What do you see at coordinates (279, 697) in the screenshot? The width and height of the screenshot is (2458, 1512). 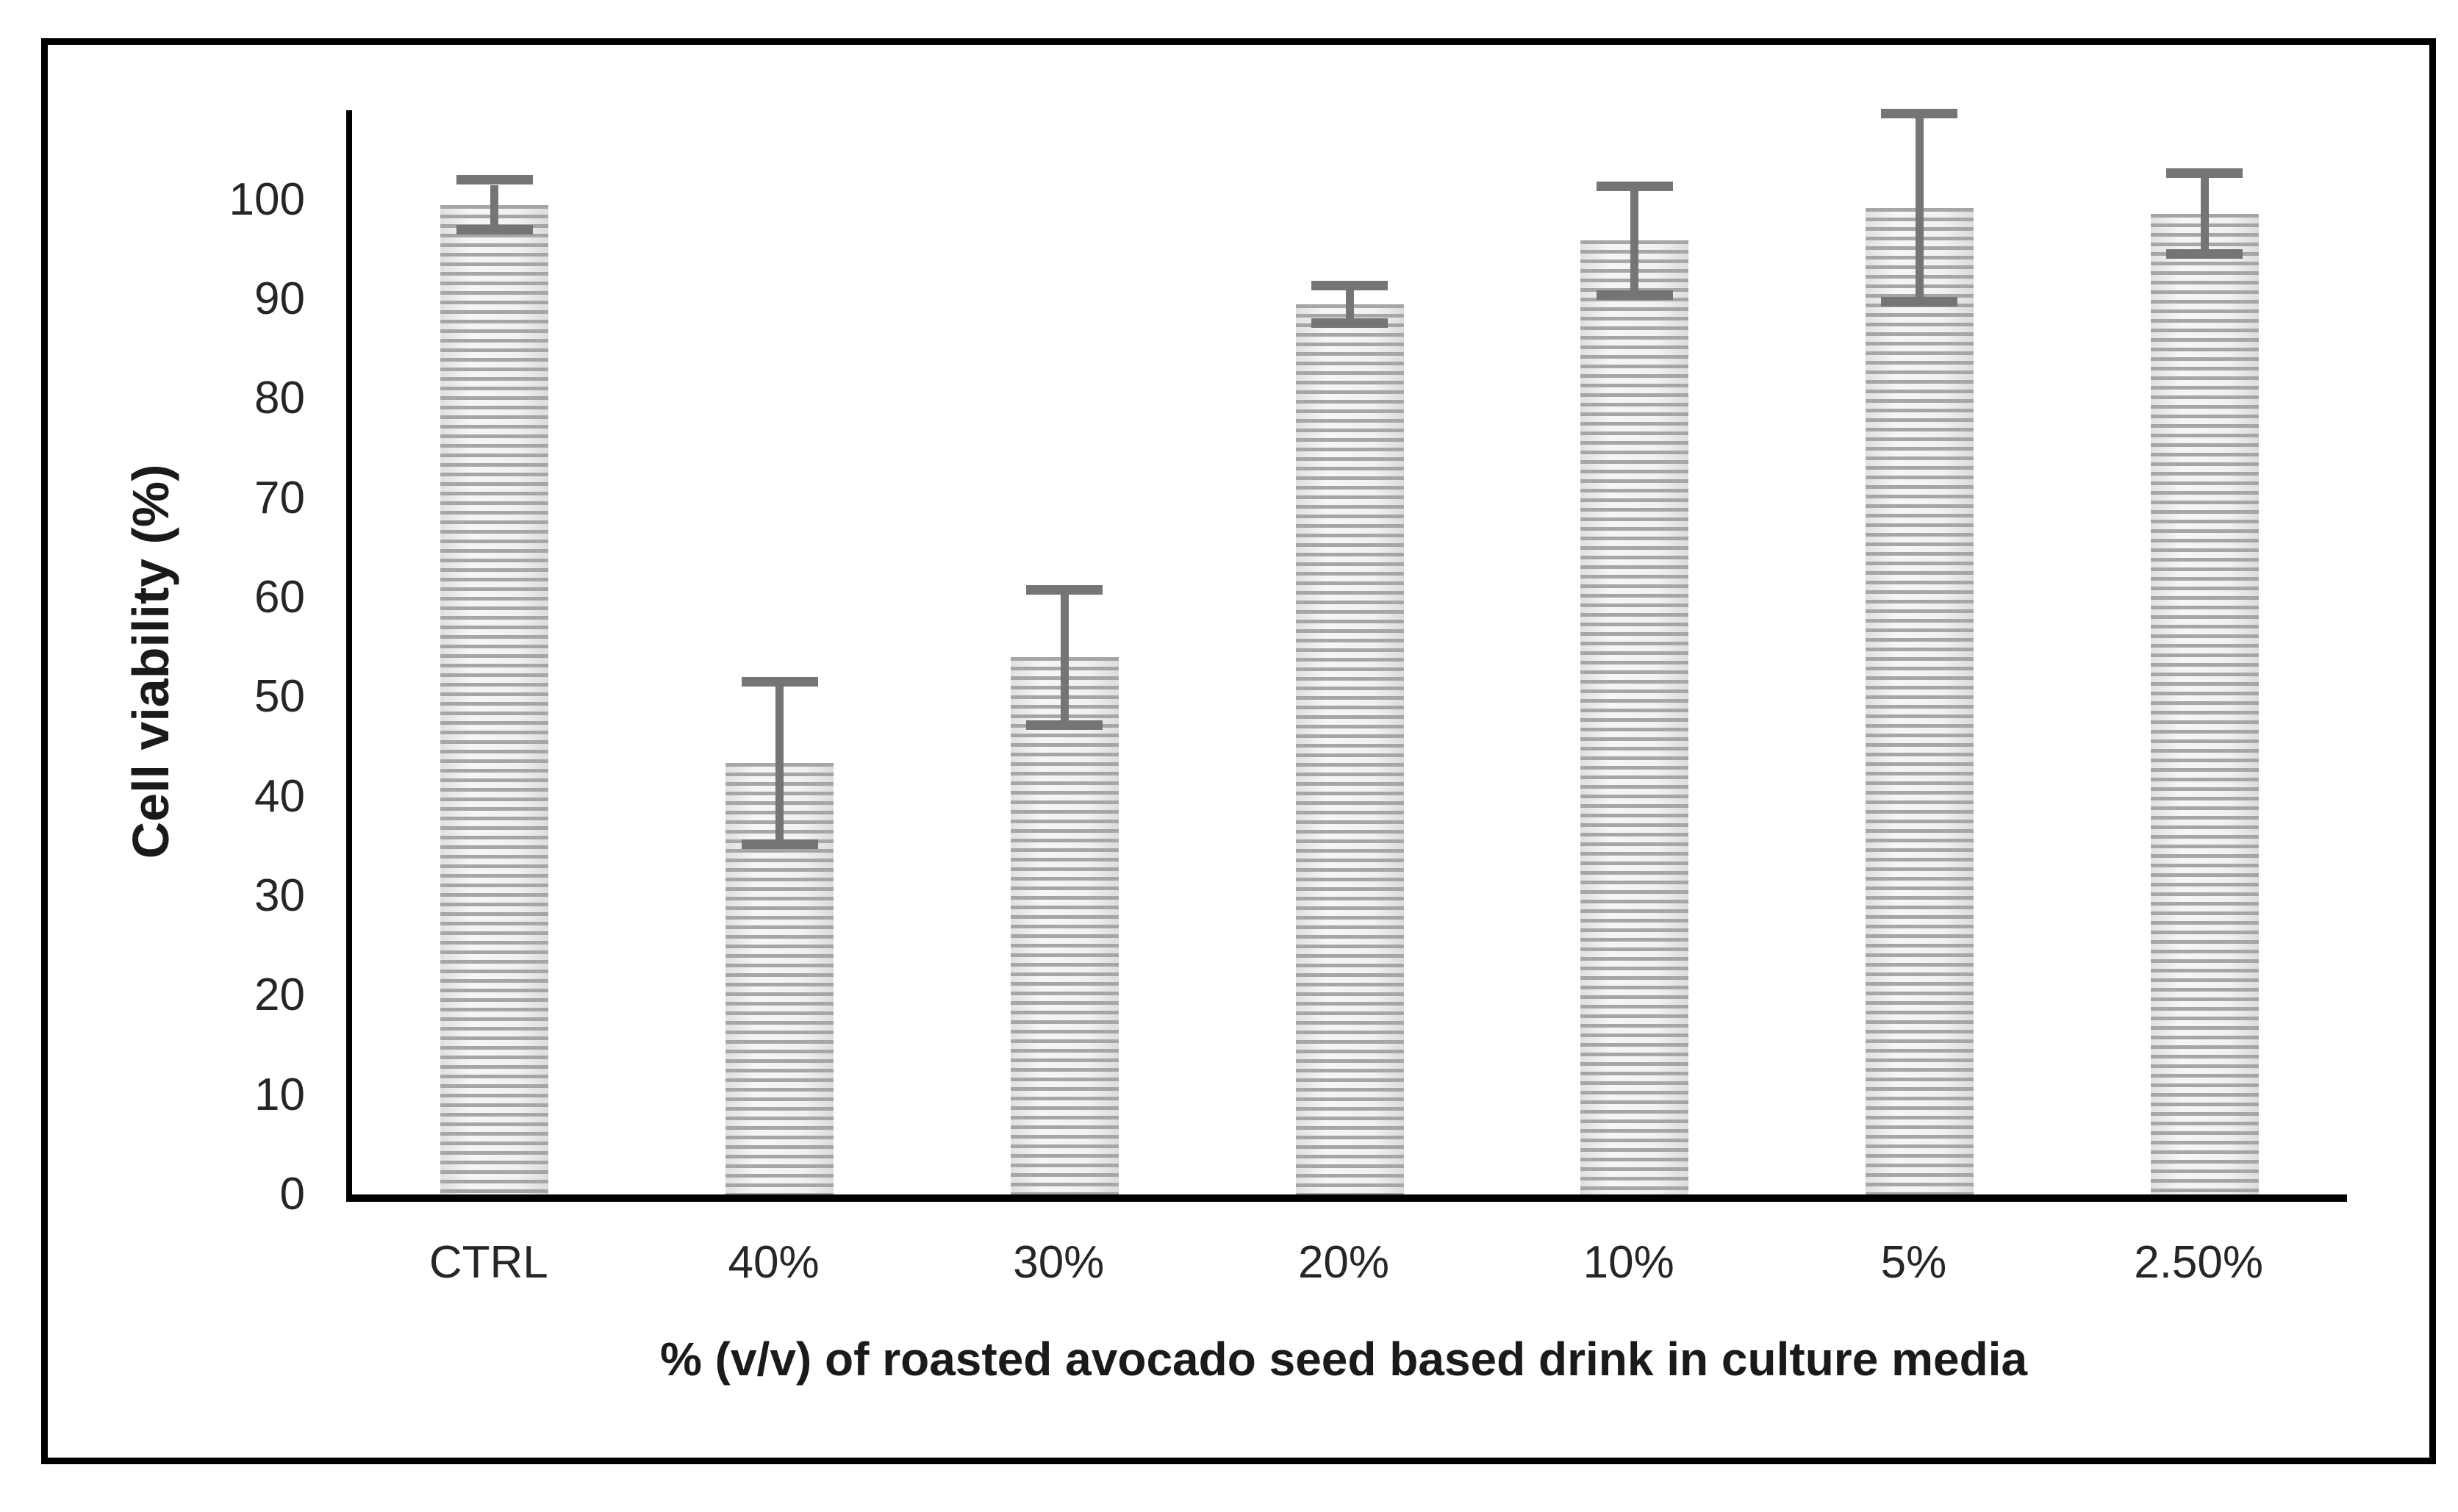 I see `y-tick-label: 50` at bounding box center [279, 697].